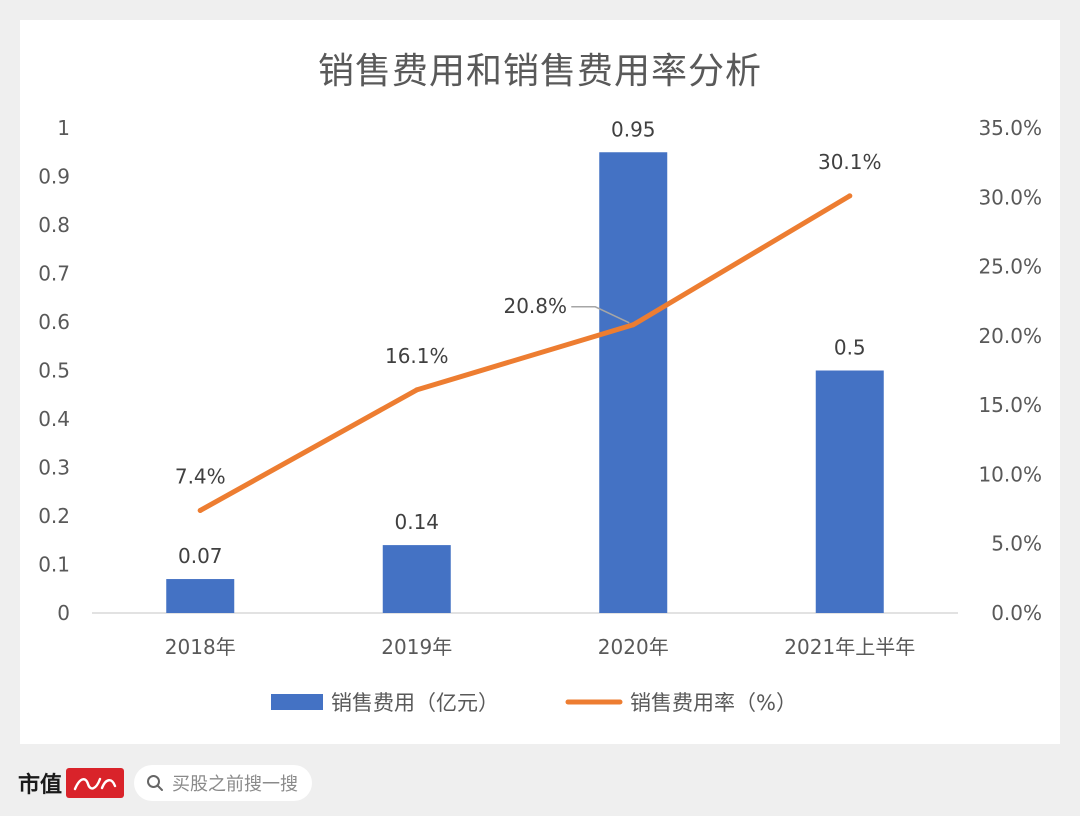 This screenshot has height=816, width=1080. What do you see at coordinates (539, 71) in the screenshot?
I see `chart-title: 销售费用和销售费用率分析` at bounding box center [539, 71].